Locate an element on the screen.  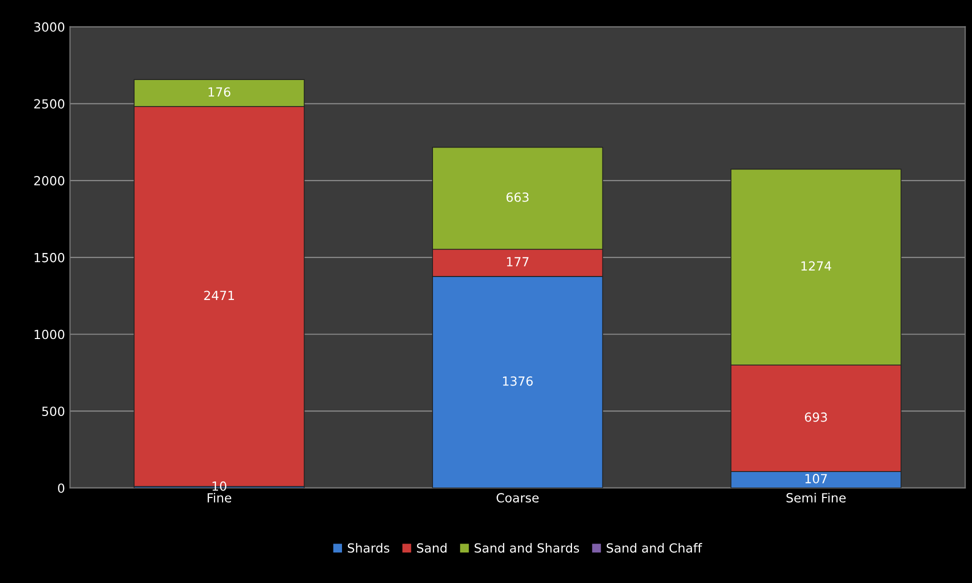
x-tick-label: Fine is located at coordinates (220, 497).